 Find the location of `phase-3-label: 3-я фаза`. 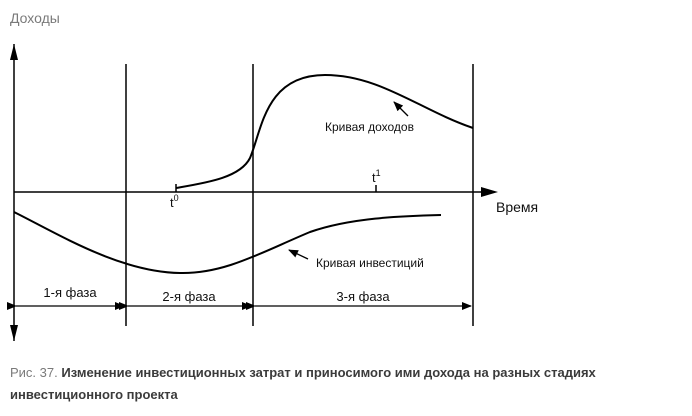

phase-3-label: 3-я фаза is located at coordinates (363, 296).